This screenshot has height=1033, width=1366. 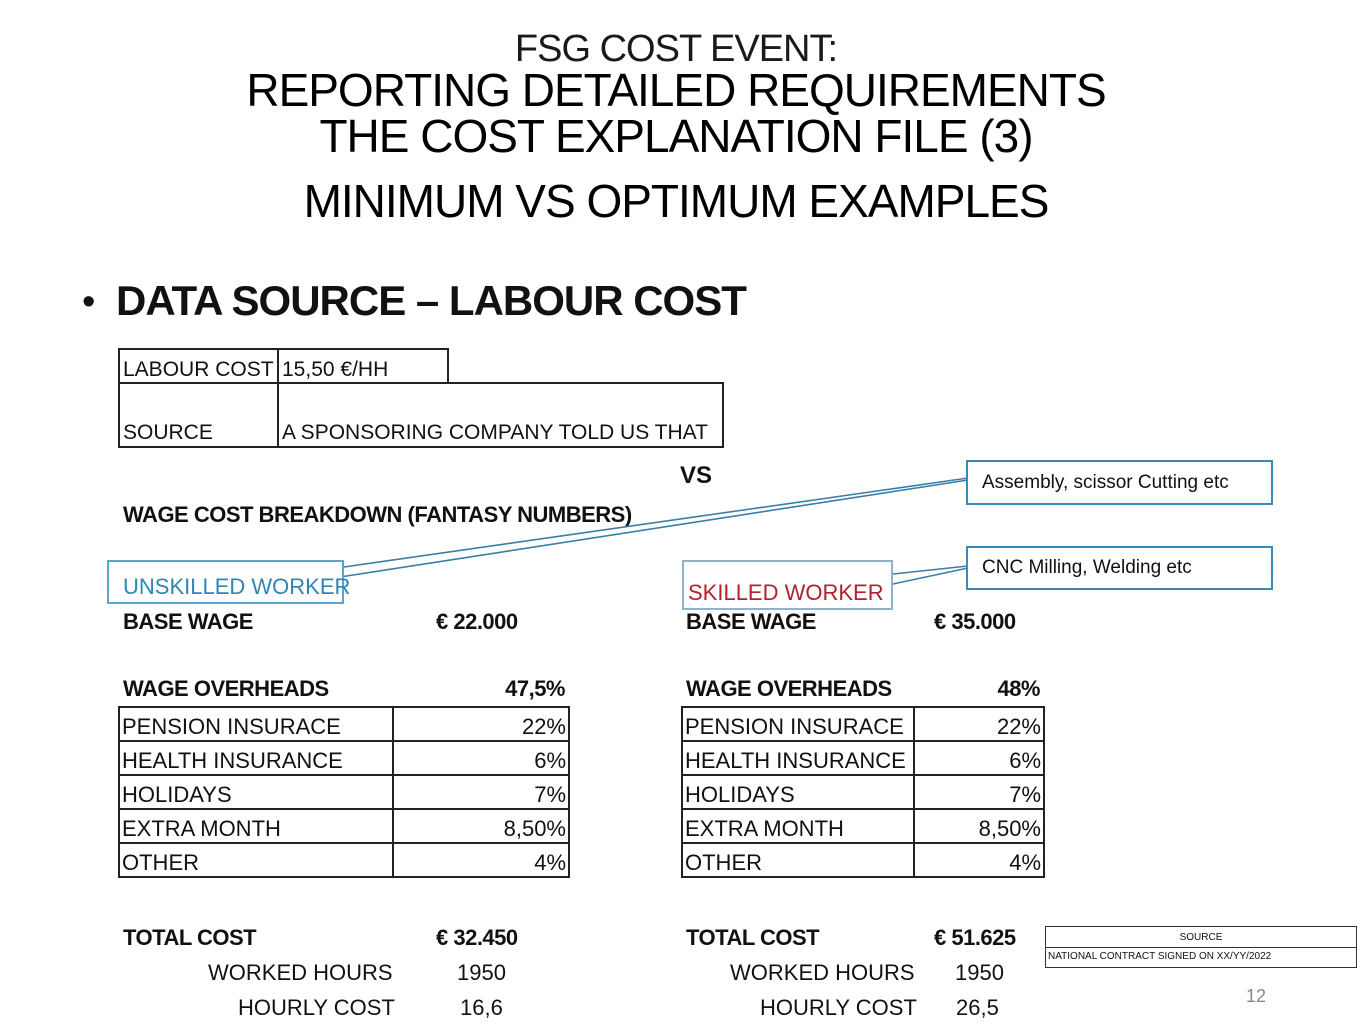 I want to click on skilled-examples-callout: CNC Milling, Welding etc, so click(x=1119, y=568).